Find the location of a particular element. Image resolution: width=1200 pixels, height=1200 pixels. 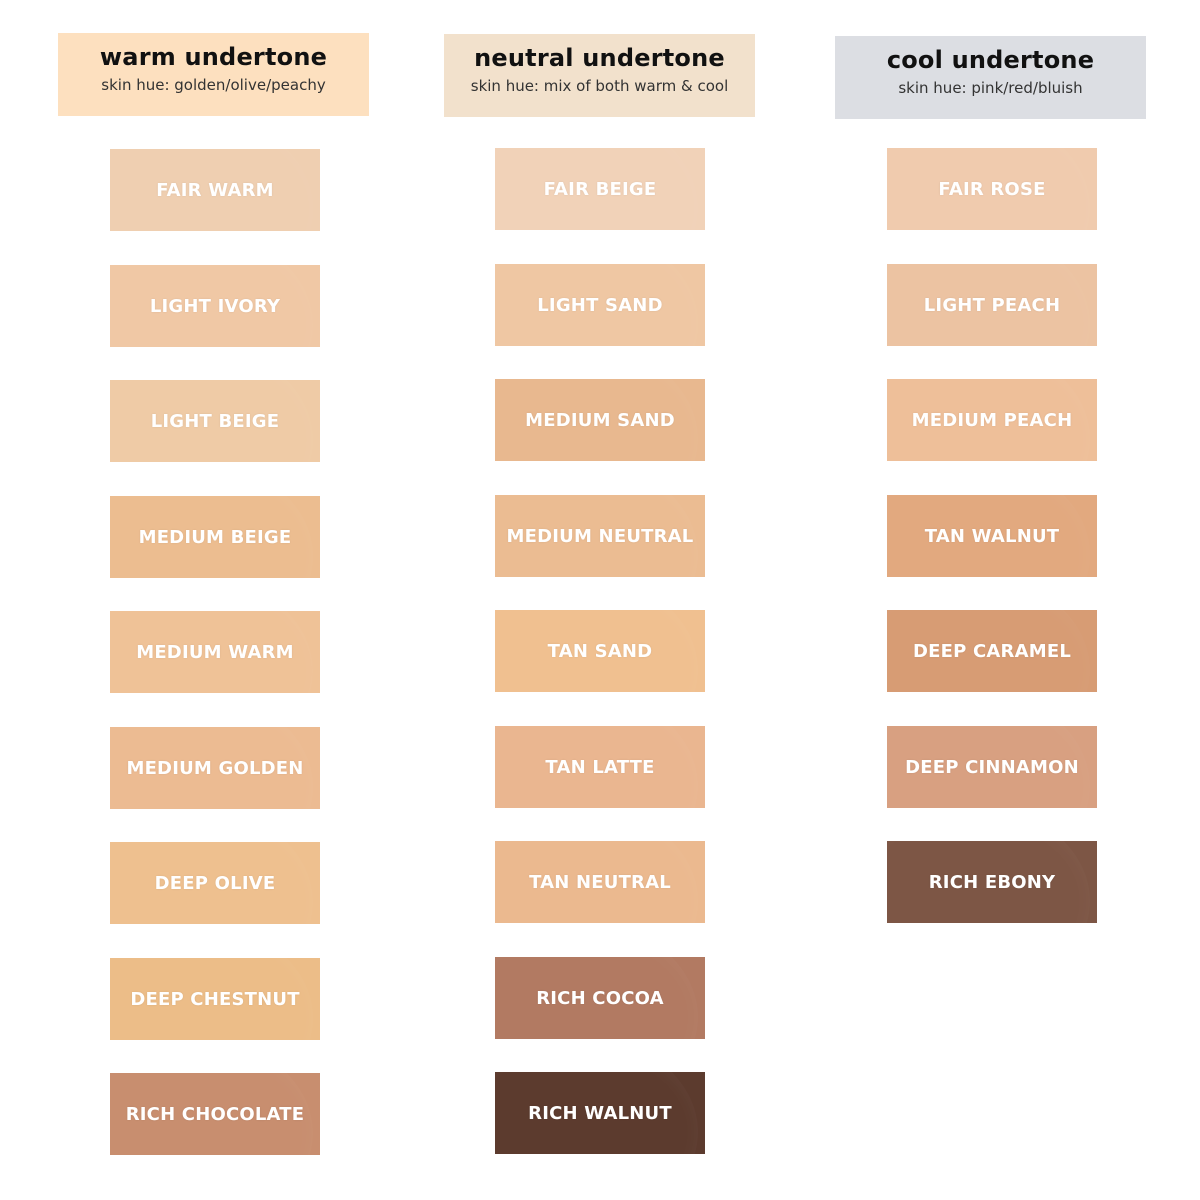

shade-swatch: TAN NEUTRAL is located at coordinates (600, 882).